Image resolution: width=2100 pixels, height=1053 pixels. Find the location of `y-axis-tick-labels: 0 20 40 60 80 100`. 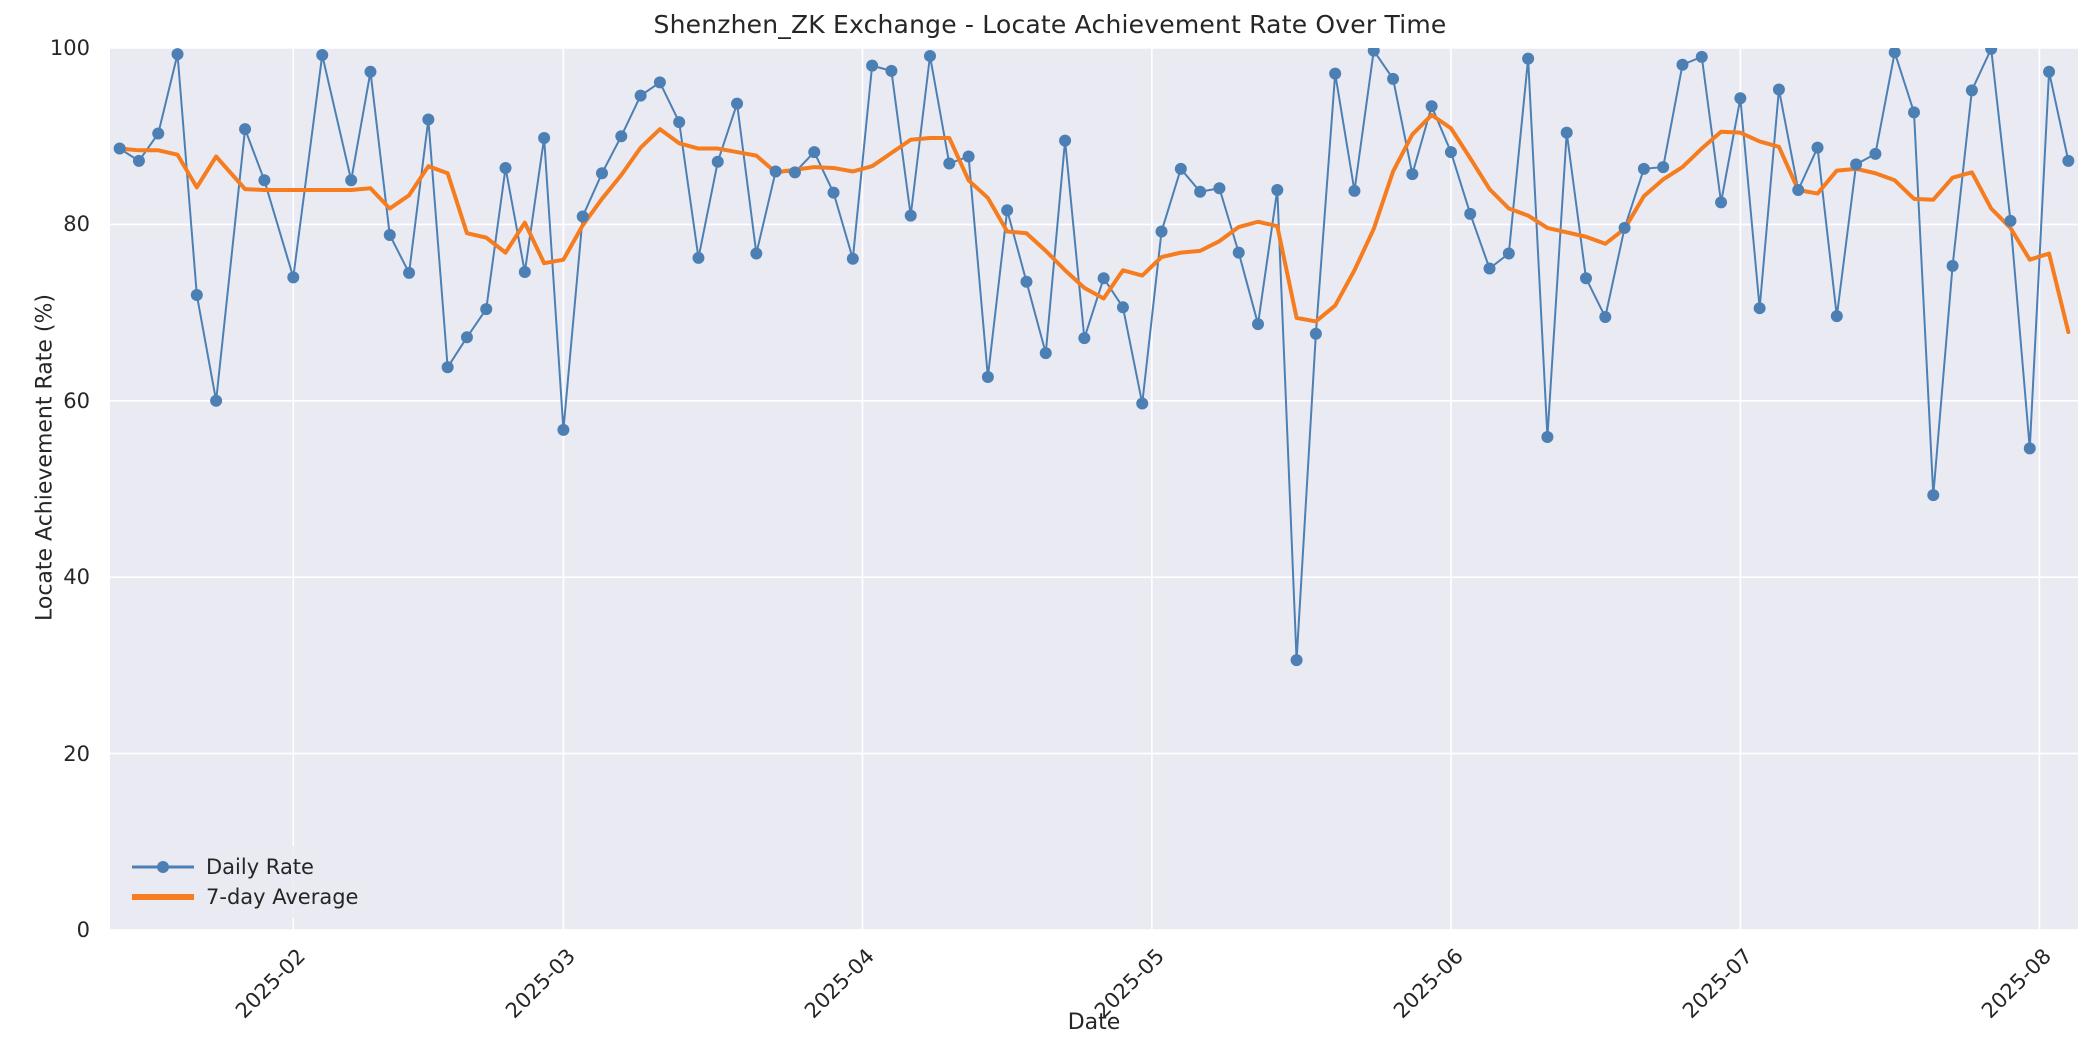

y-axis-tick-labels: 0 20 40 60 80 100 is located at coordinates (51, 489).